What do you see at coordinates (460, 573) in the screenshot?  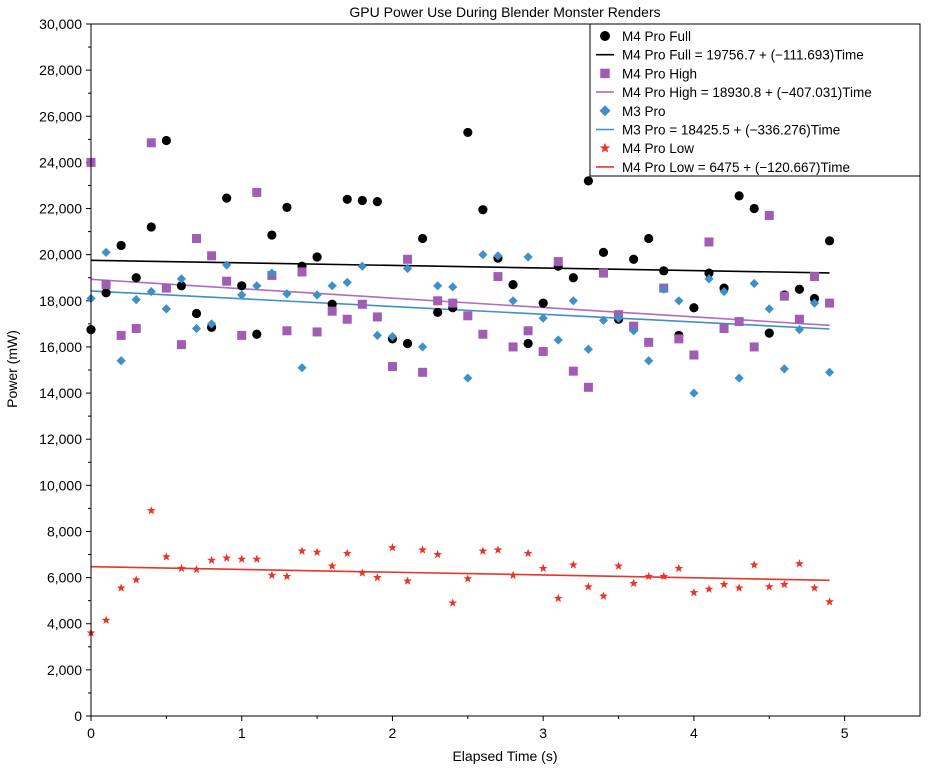 I see `fit-line-m4-pro-low` at bounding box center [460, 573].